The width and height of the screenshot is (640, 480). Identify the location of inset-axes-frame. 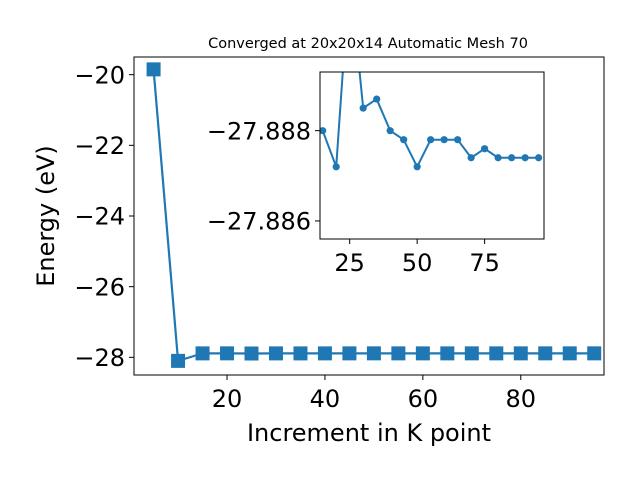
(432, 155).